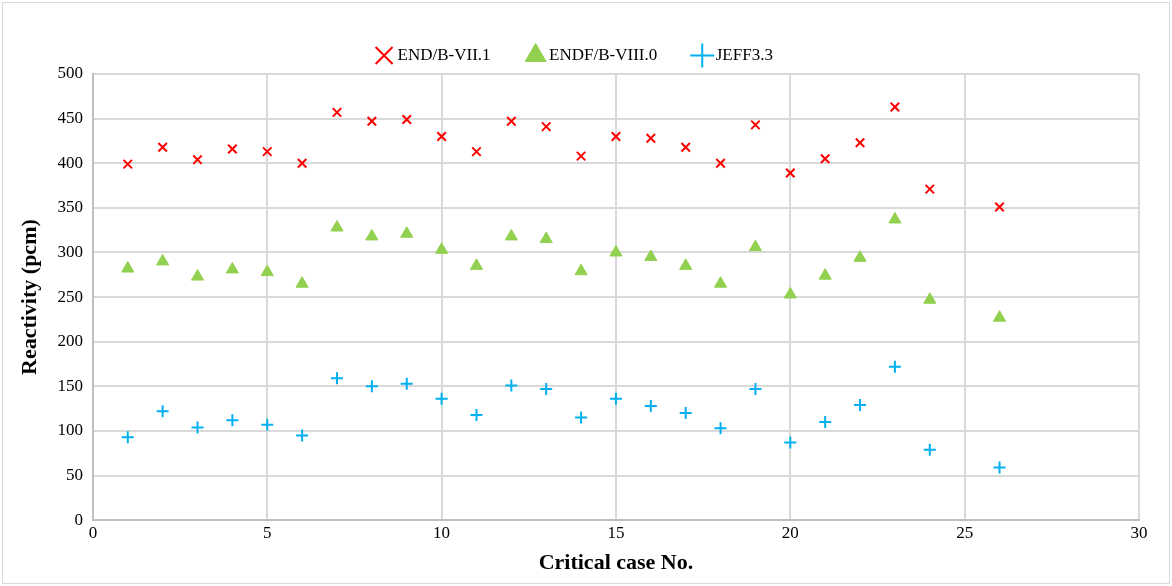 This screenshot has width=1172, height=586. What do you see at coordinates (70, 251) in the screenshot?
I see `y-tick-label: 300` at bounding box center [70, 251].